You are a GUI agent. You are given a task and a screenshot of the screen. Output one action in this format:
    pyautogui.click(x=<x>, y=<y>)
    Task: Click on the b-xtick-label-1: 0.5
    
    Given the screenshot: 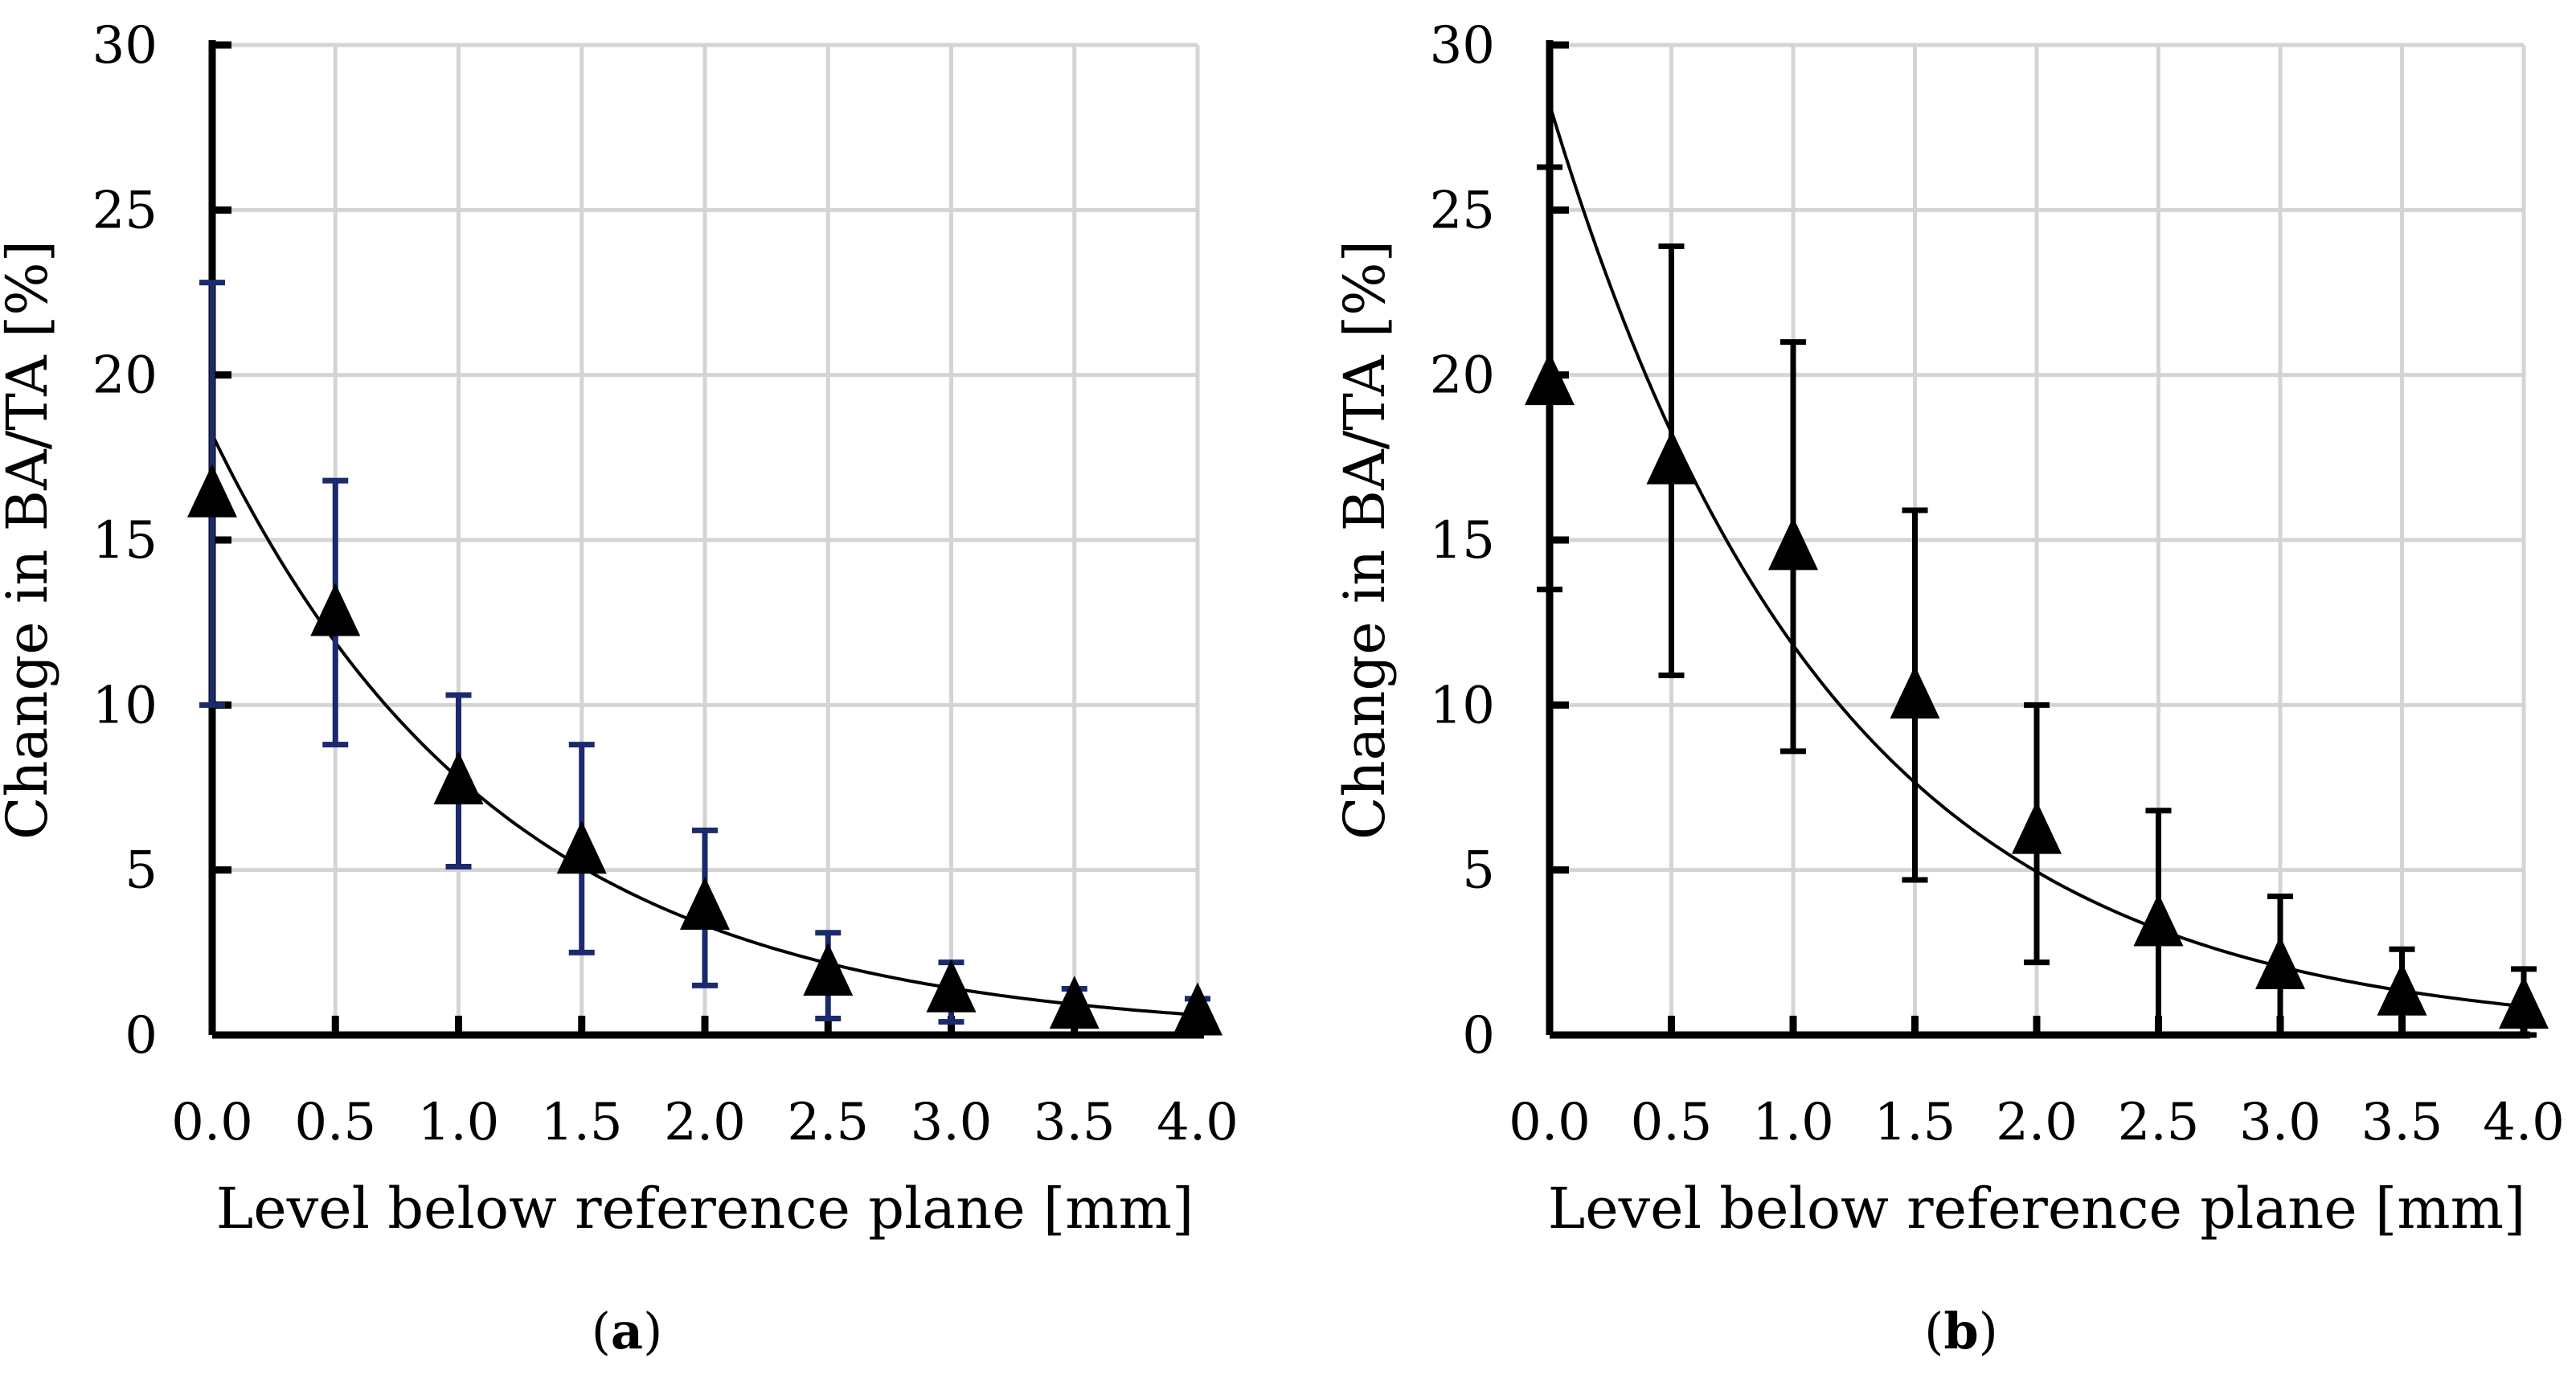 What is the action you would take?
    pyautogui.click(x=1672, y=1122)
    